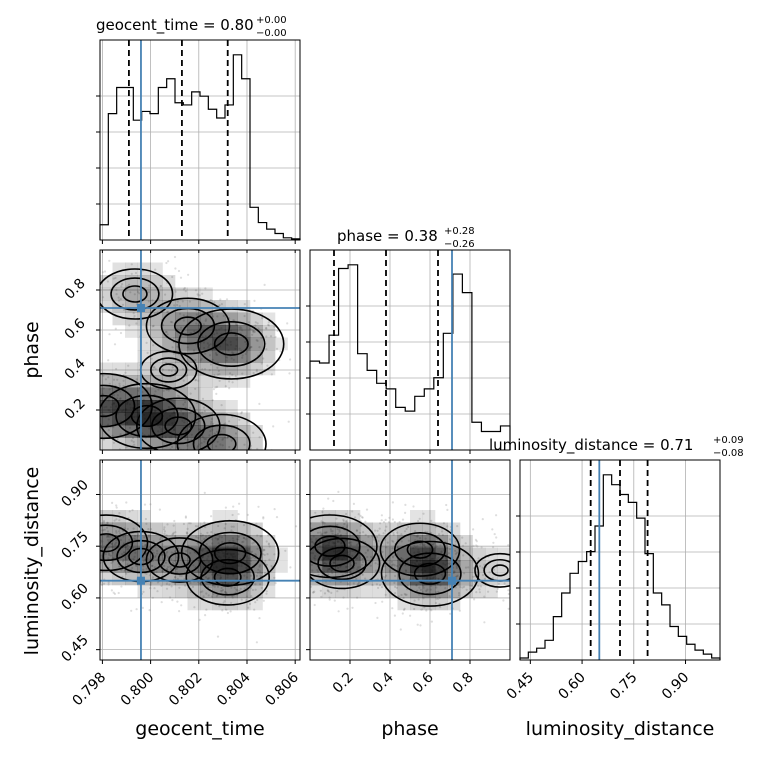 The image size is (760, 760). Describe the element at coordinates (75, 329) in the screenshot. I see `y-tick-label-phase: 0.6` at that location.